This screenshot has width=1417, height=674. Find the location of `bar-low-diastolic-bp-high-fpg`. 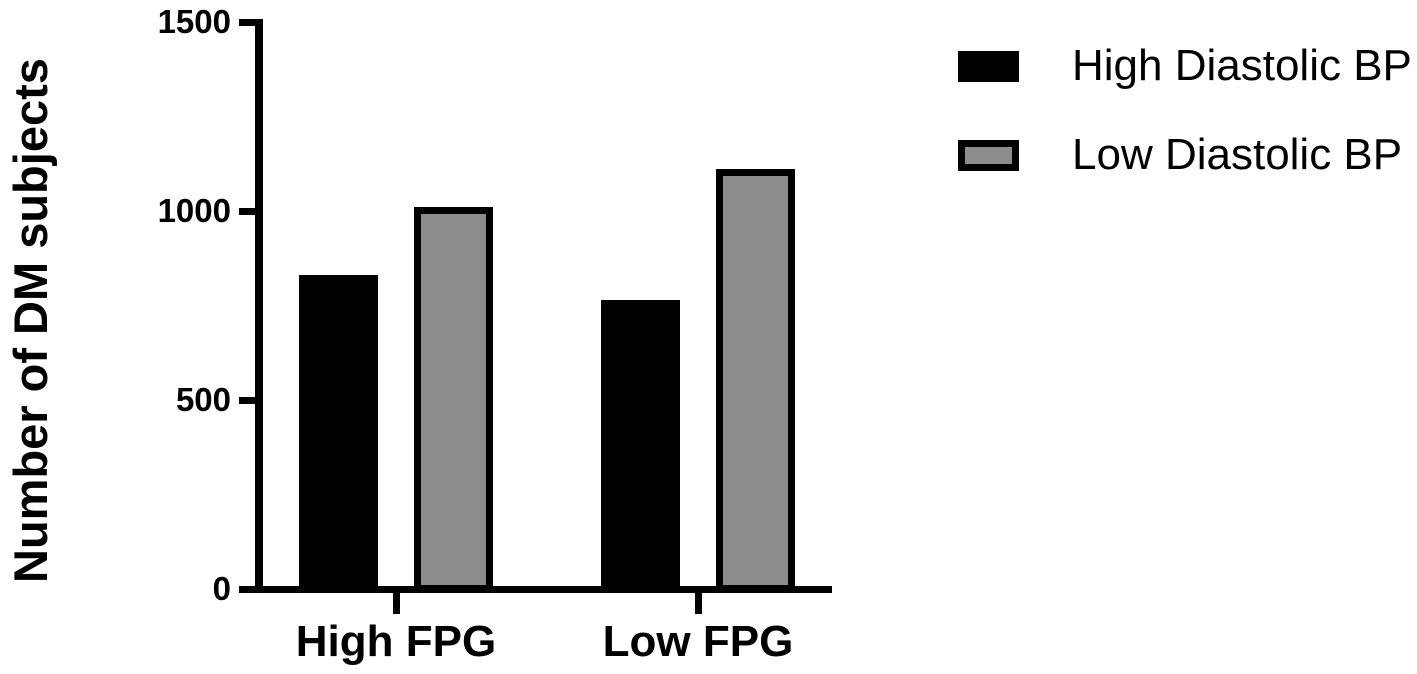

bar-low-diastolic-bp-high-fpg is located at coordinates (453, 399).